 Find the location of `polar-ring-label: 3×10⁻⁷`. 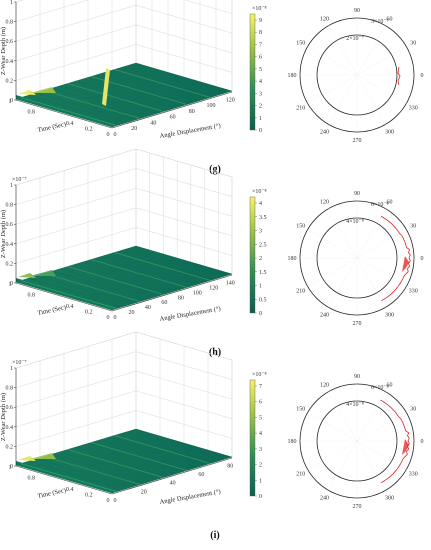

polar-ring-label: 3×10⁻⁷ is located at coordinates (380, 22).